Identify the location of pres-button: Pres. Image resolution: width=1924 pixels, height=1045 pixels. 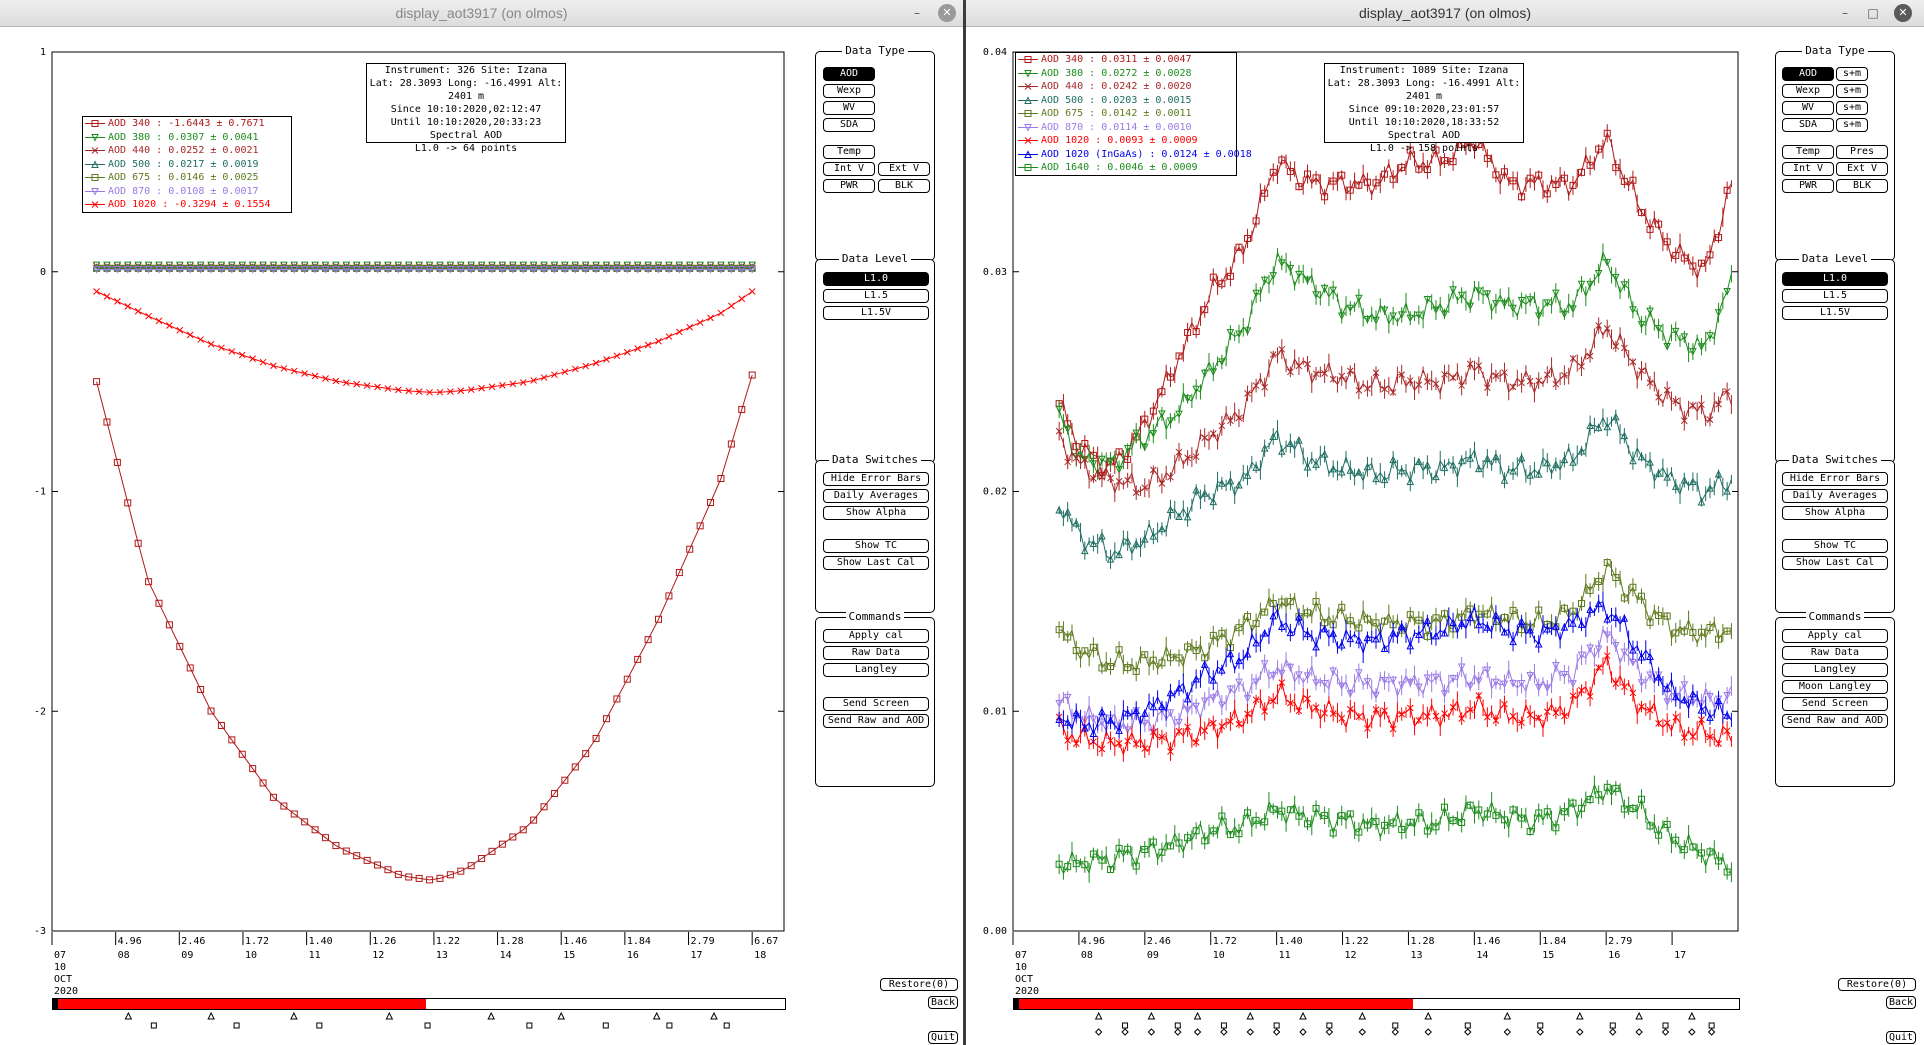
(1862, 152).